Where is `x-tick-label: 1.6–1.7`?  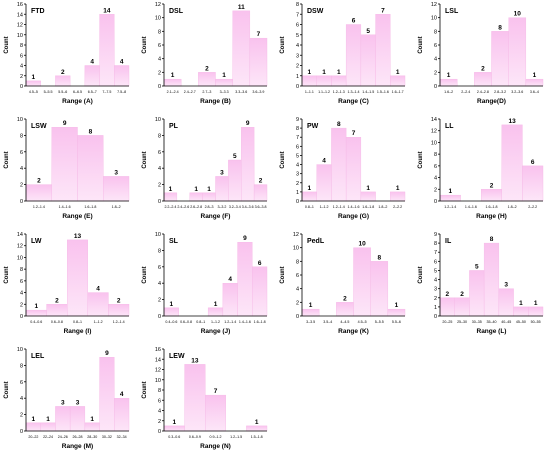 x-tick-label: 1.6–1.7 is located at coordinates (398, 92).